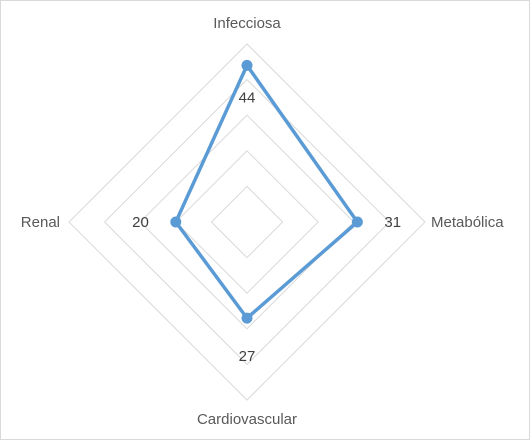  I want to click on category-label-cardiovascular: Cardiovascular, so click(247, 419).